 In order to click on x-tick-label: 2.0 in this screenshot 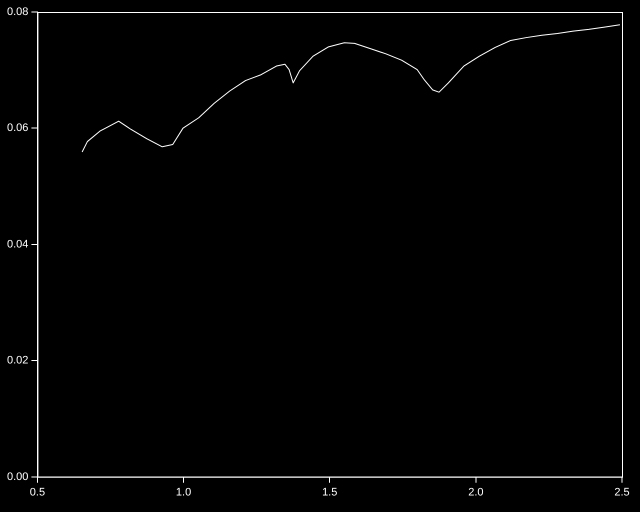, I will do `click(476, 492)`.